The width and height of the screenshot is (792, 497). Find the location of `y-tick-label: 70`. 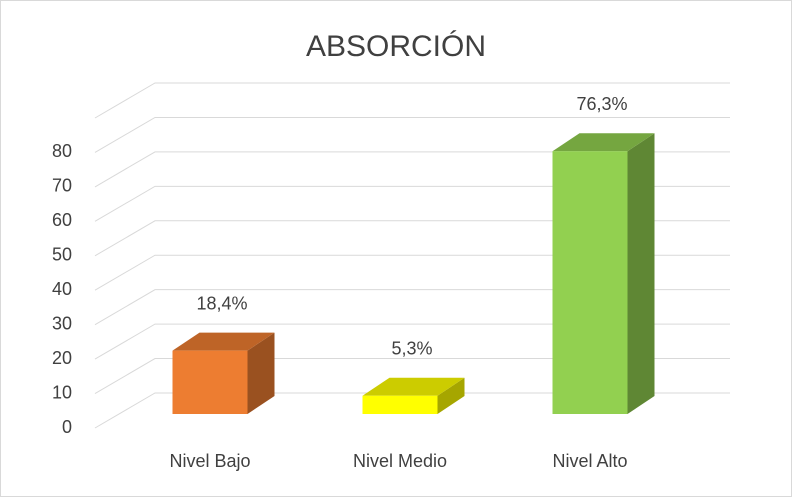

y-tick-label: 70 is located at coordinates (62, 186).